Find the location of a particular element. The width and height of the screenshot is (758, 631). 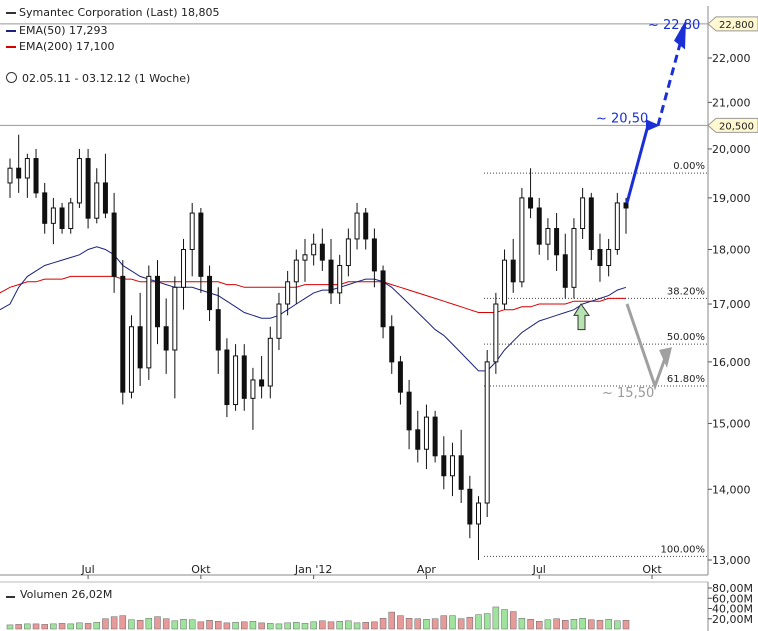

y-tick-label: 21,000 is located at coordinates (731, 102).